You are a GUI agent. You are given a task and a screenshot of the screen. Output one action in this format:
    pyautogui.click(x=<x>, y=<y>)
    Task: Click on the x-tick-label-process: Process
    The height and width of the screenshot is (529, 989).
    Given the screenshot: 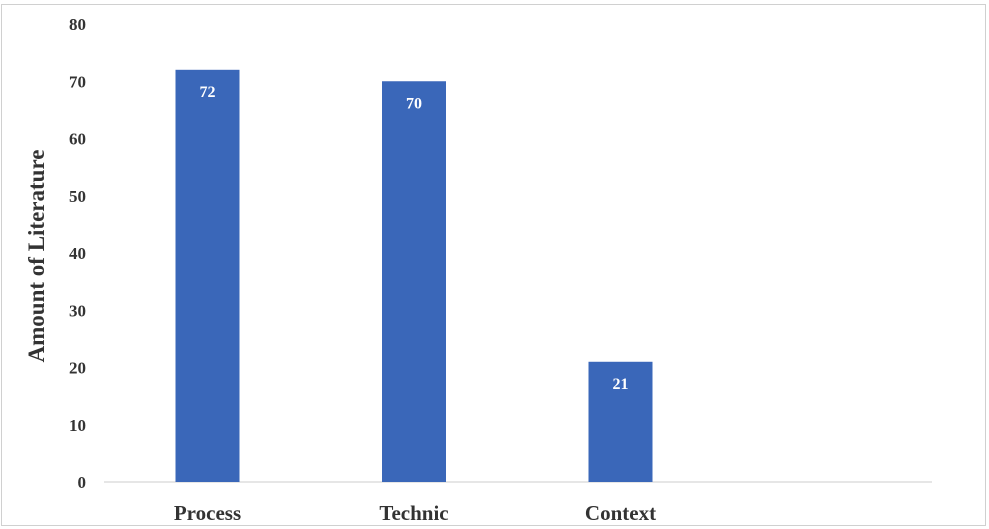 What is the action you would take?
    pyautogui.click(x=207, y=513)
    